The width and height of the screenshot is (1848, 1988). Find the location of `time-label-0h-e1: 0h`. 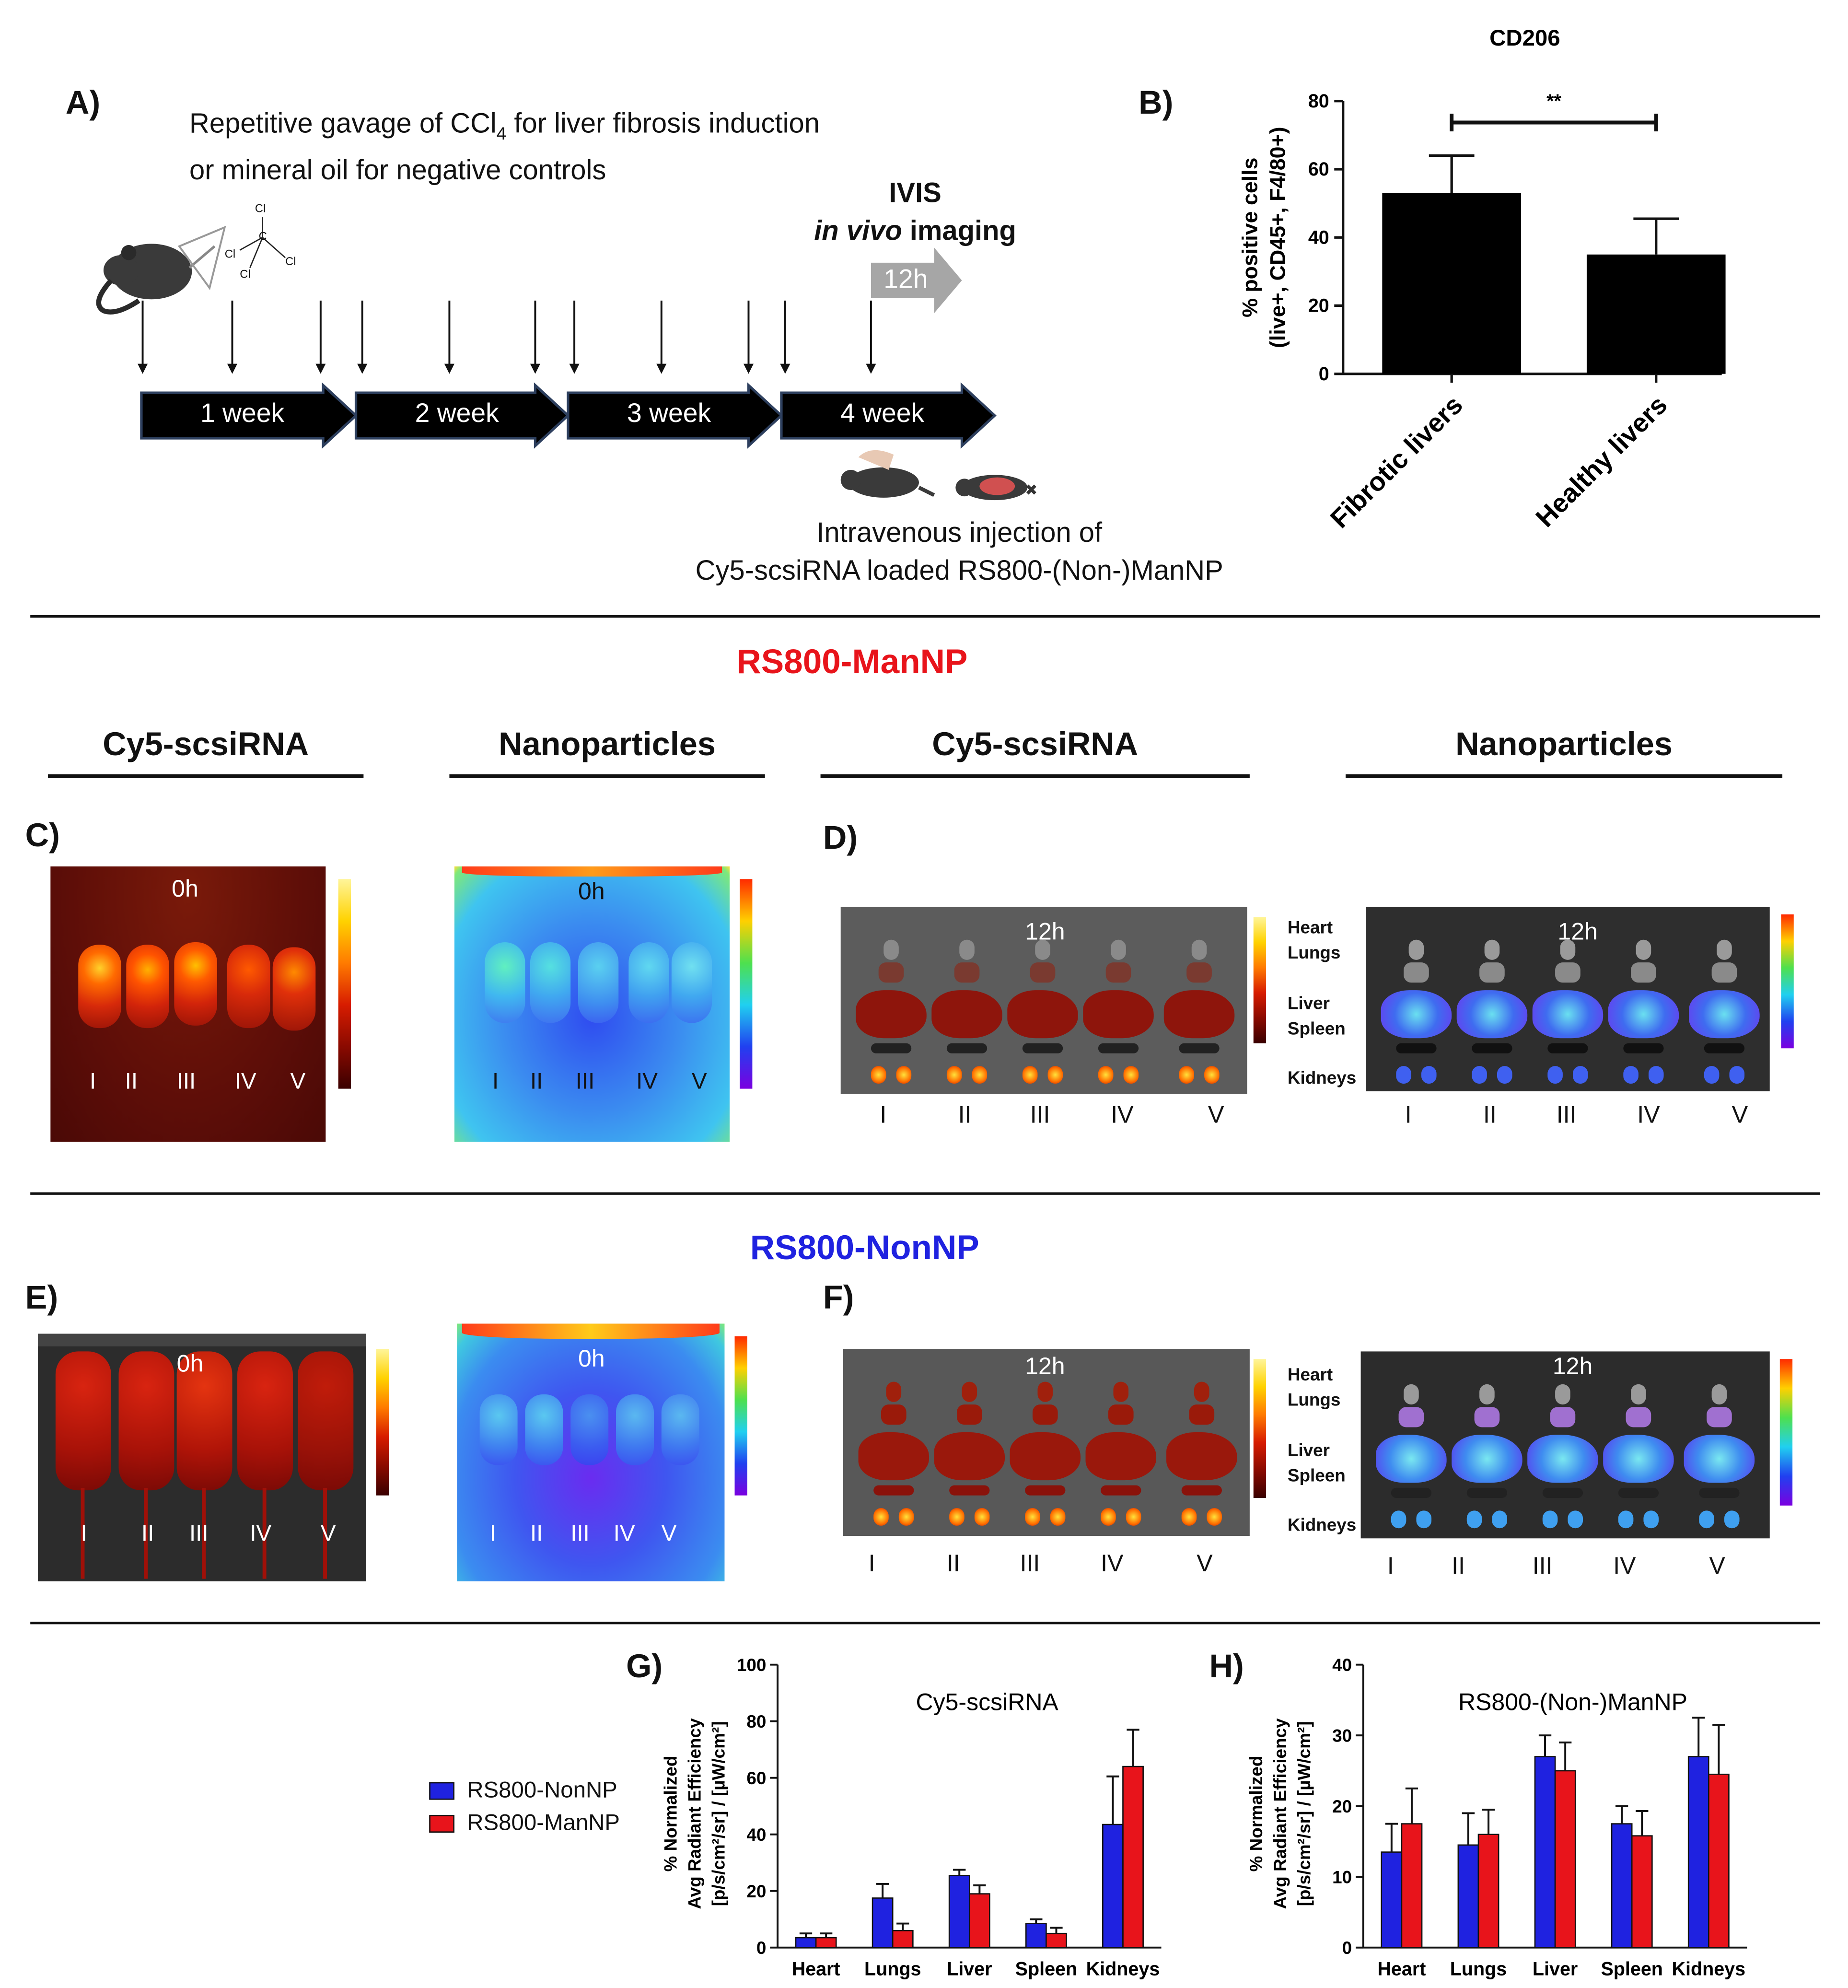

time-label-0h-e1: 0h is located at coordinates (190, 1364).